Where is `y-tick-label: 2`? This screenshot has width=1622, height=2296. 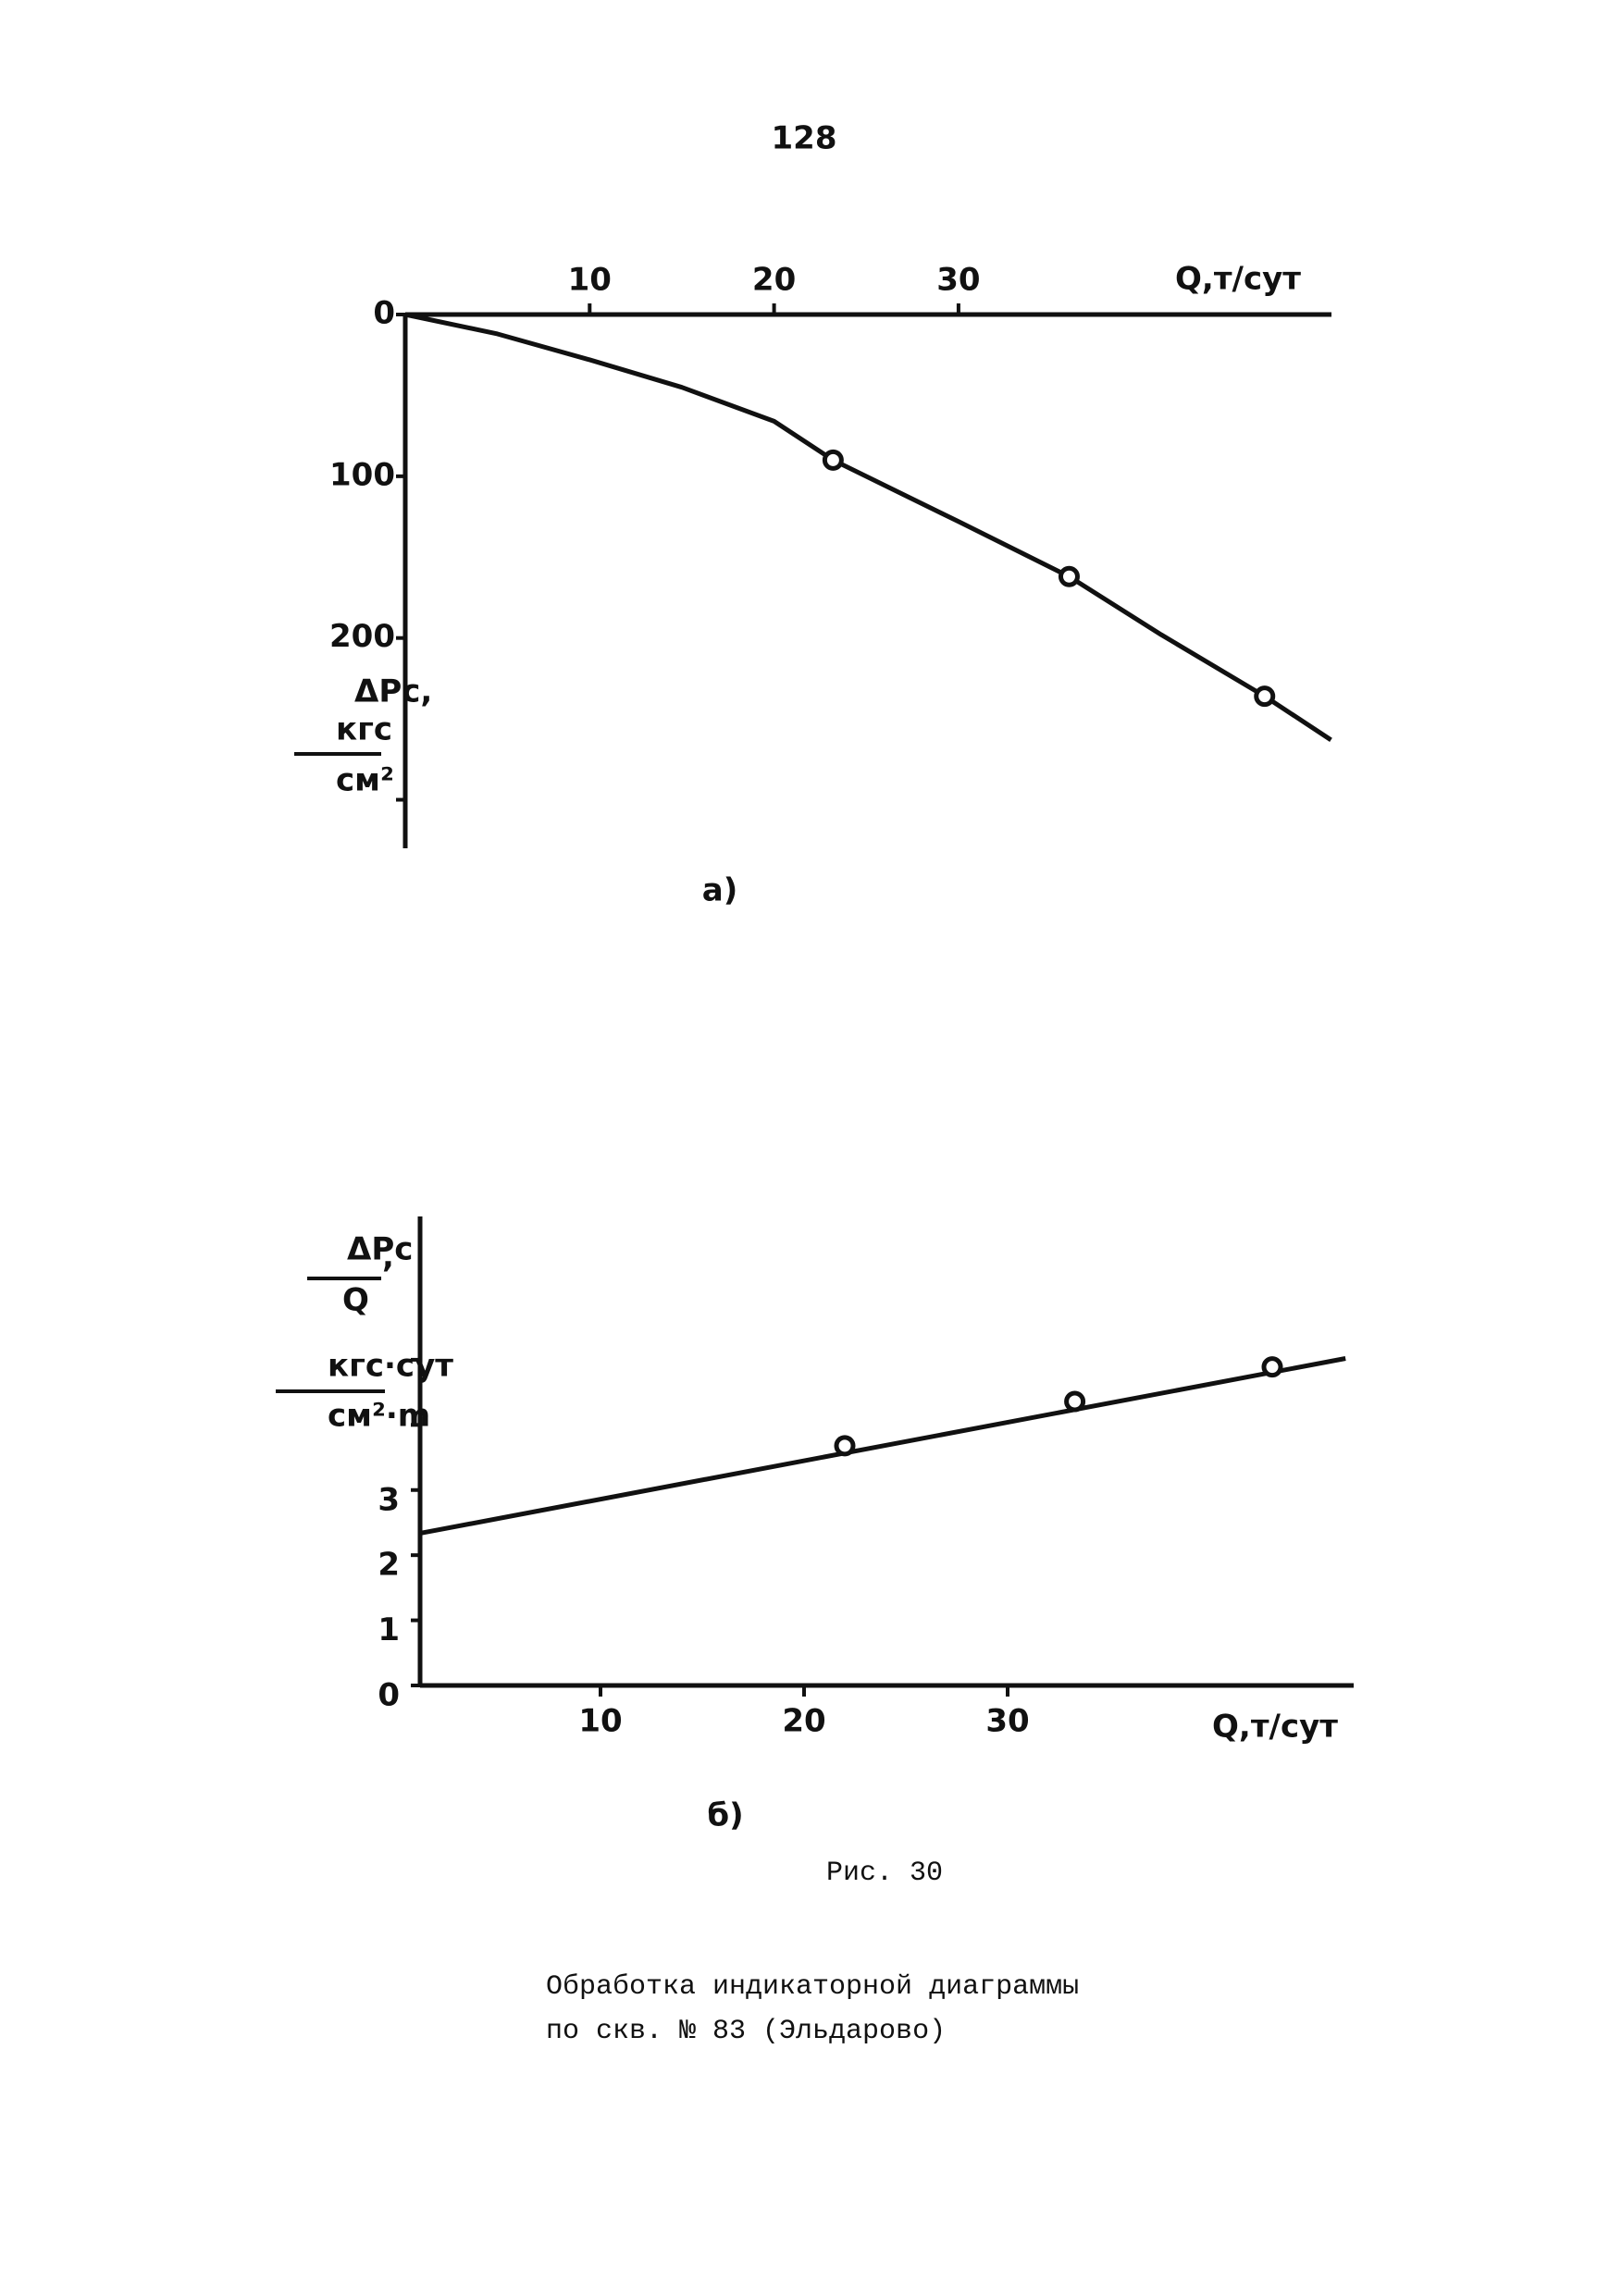
y-tick-label: 2 is located at coordinates (389, 1565).